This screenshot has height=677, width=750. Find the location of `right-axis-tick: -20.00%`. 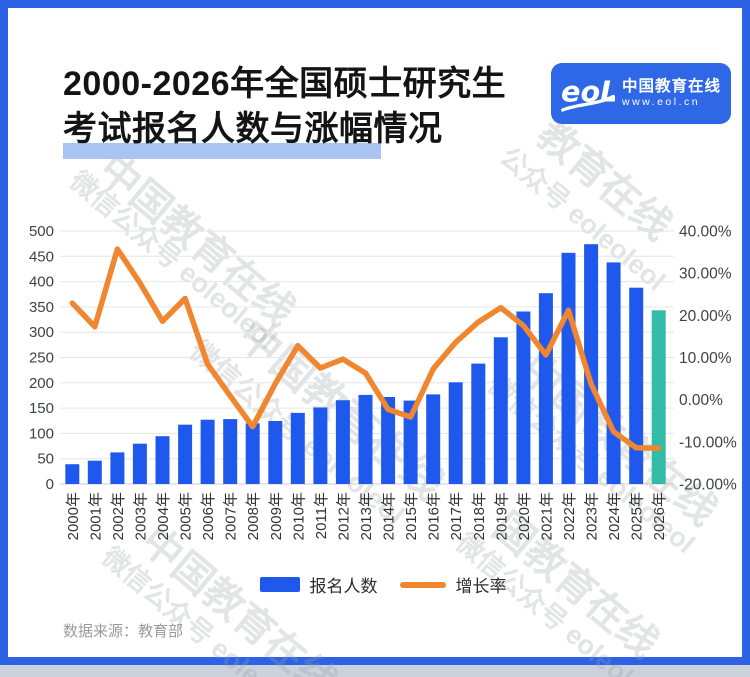

right-axis-tick: -20.00% is located at coordinates (708, 485).